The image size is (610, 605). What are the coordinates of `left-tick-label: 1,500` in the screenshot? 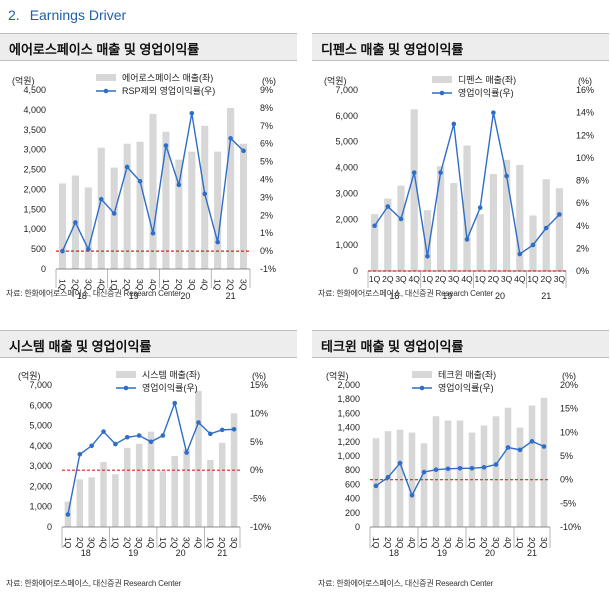 It's located at (34, 209).